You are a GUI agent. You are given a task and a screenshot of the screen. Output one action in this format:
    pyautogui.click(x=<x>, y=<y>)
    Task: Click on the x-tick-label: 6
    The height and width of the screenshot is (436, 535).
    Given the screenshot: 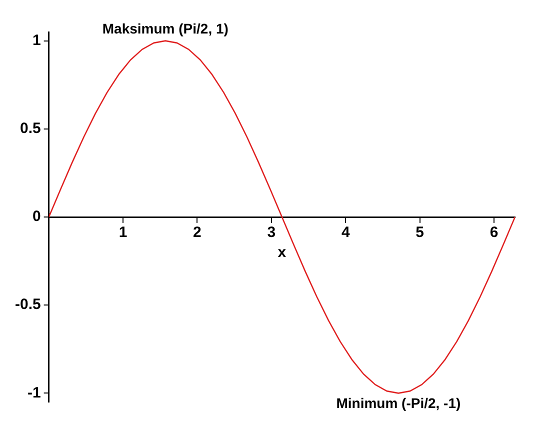 What is the action you would take?
    pyautogui.click(x=494, y=233)
    